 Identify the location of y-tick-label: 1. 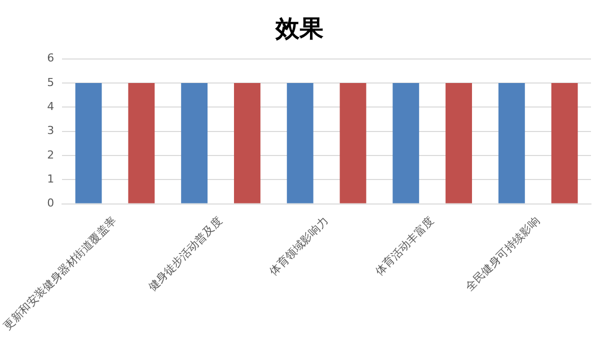
(50, 179).